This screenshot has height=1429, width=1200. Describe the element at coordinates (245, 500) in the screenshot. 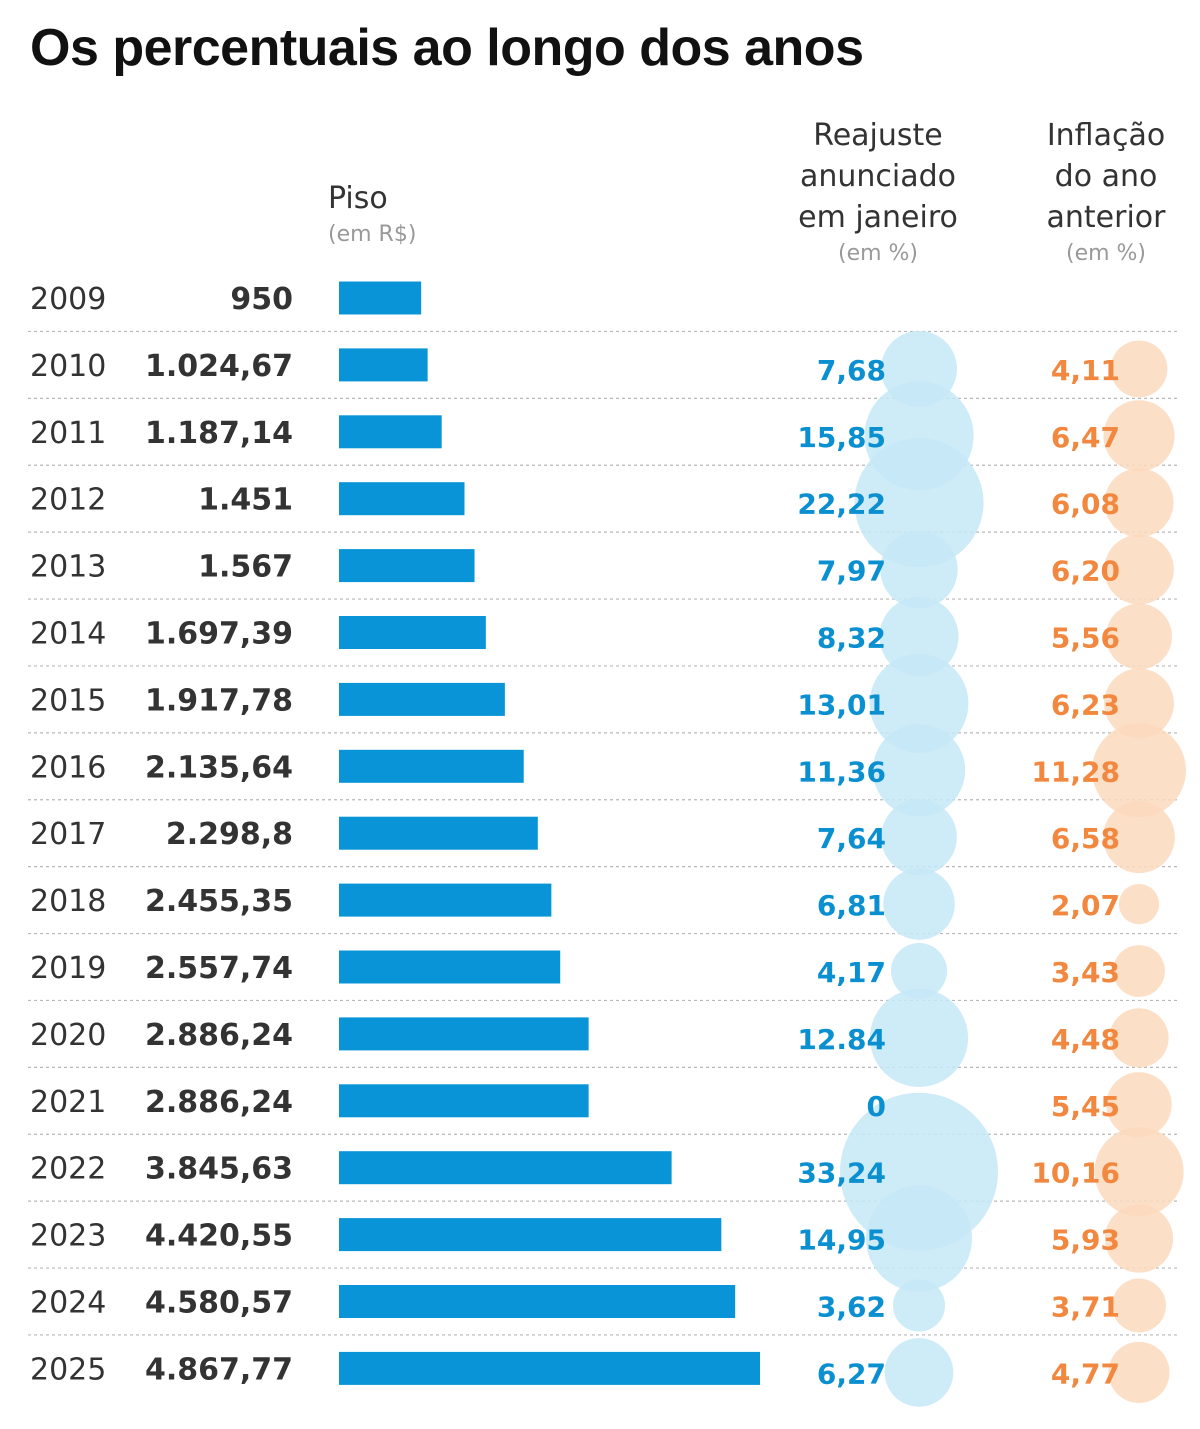

I see `piso-value: 1.451` at that location.